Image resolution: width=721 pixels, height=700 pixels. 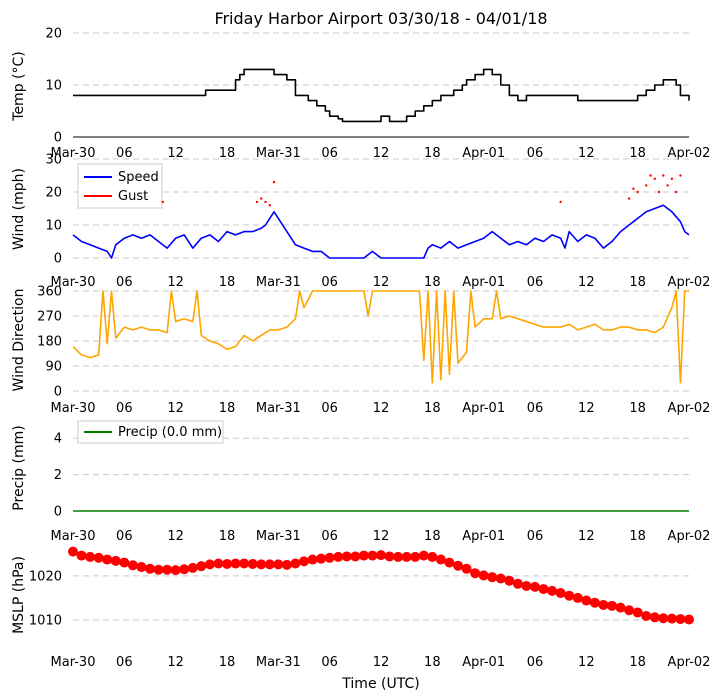 What do you see at coordinates (19, 209) in the screenshot?
I see `wind-speed-axis-label: Wind (mph)` at bounding box center [19, 209].